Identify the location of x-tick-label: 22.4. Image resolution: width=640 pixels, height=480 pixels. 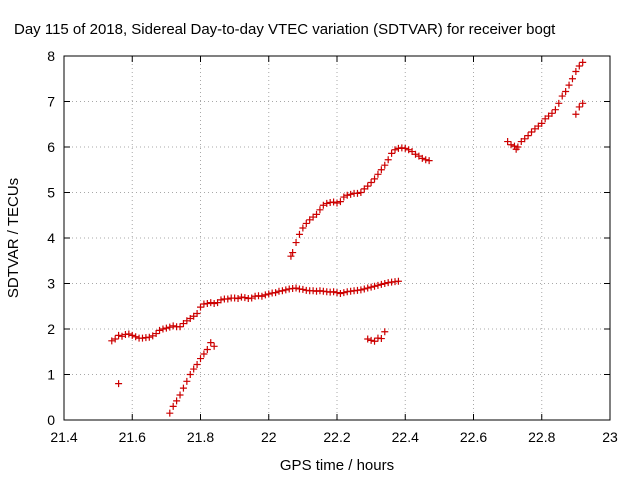
(405, 437).